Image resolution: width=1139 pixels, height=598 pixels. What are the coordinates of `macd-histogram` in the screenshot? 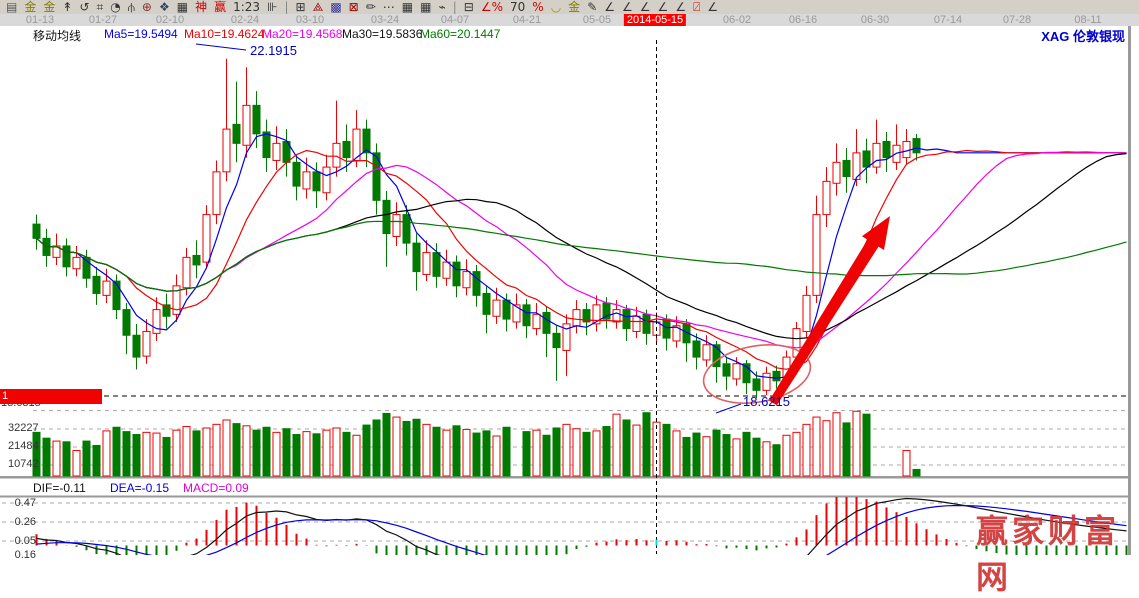 It's located at (581, 526).